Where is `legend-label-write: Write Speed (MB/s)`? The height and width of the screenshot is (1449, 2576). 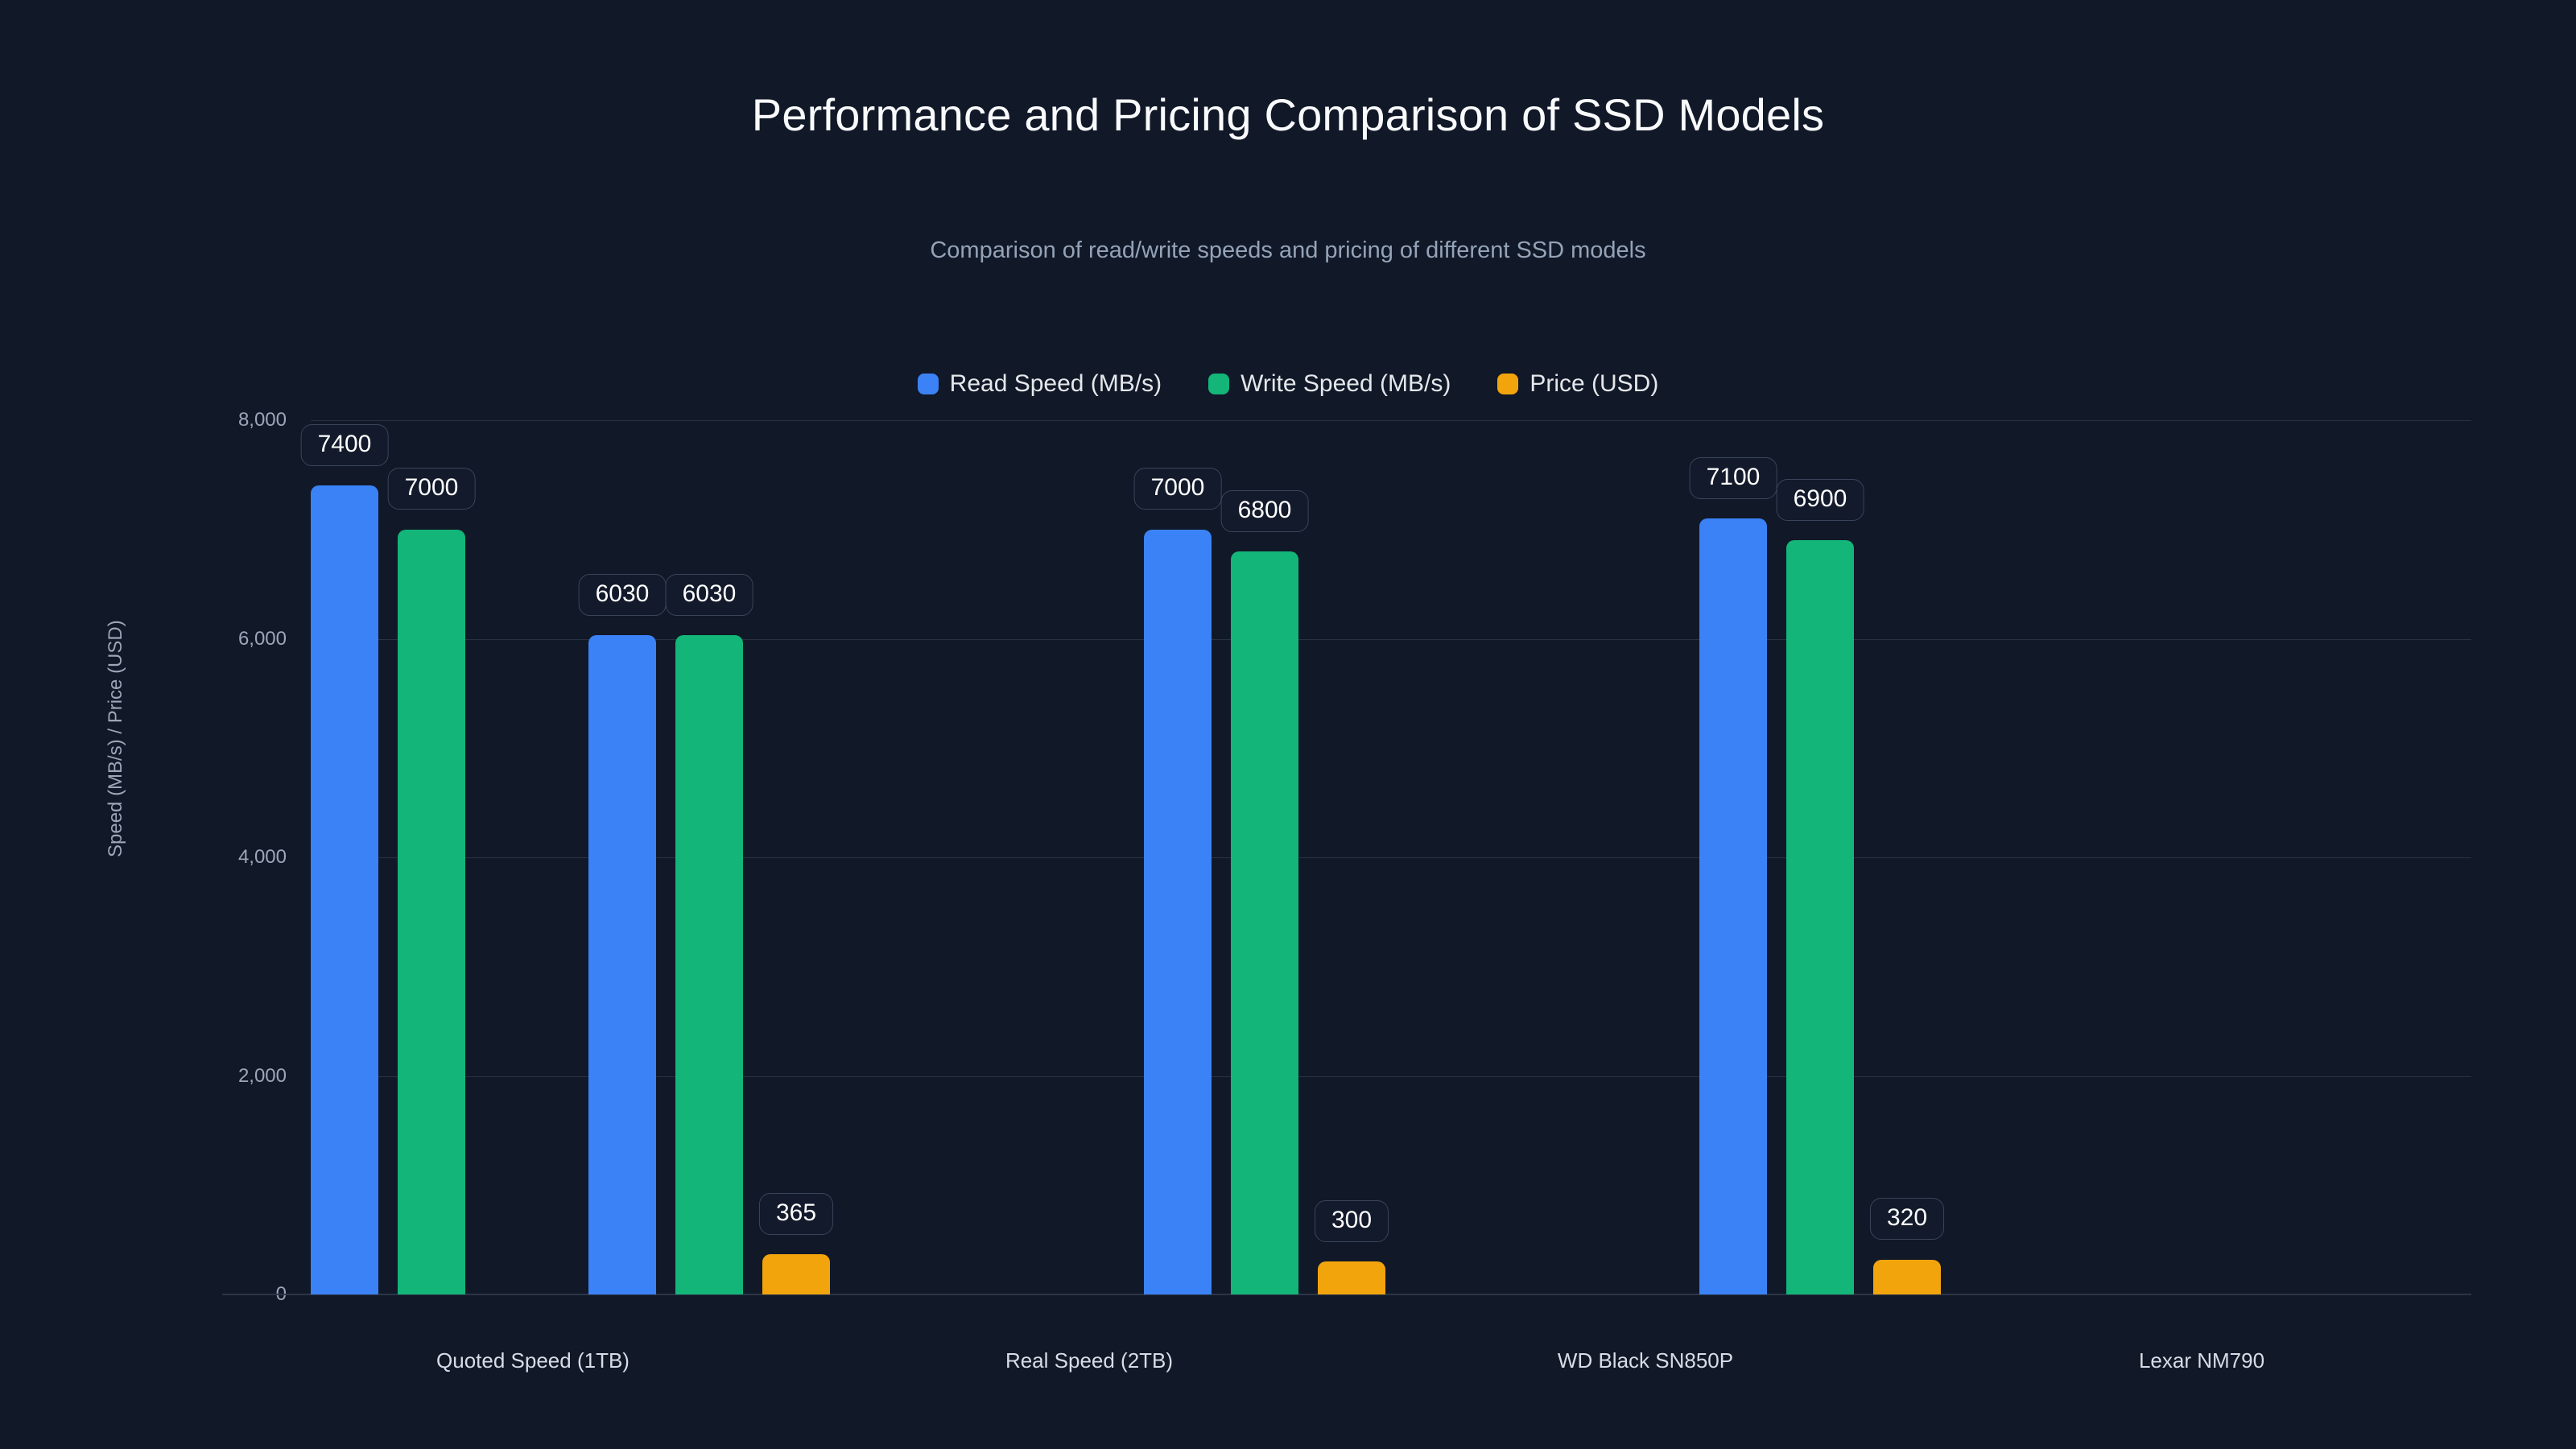
legend-label-write: Write Speed (MB/s) is located at coordinates (1346, 383).